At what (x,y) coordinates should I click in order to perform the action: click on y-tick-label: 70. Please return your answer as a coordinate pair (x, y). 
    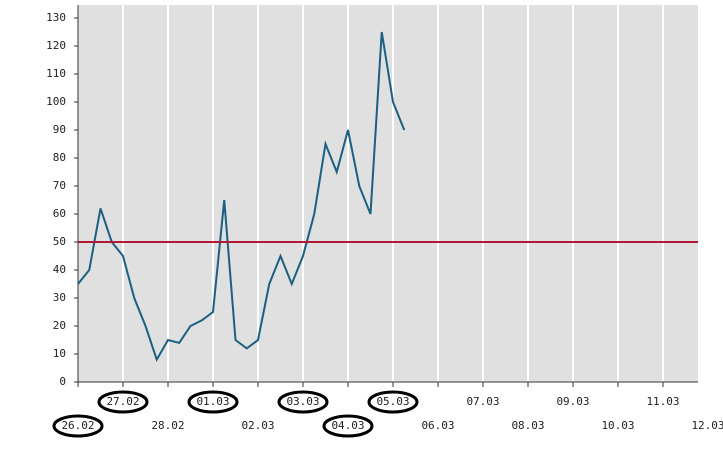
    Looking at the image, I should click on (59, 185).